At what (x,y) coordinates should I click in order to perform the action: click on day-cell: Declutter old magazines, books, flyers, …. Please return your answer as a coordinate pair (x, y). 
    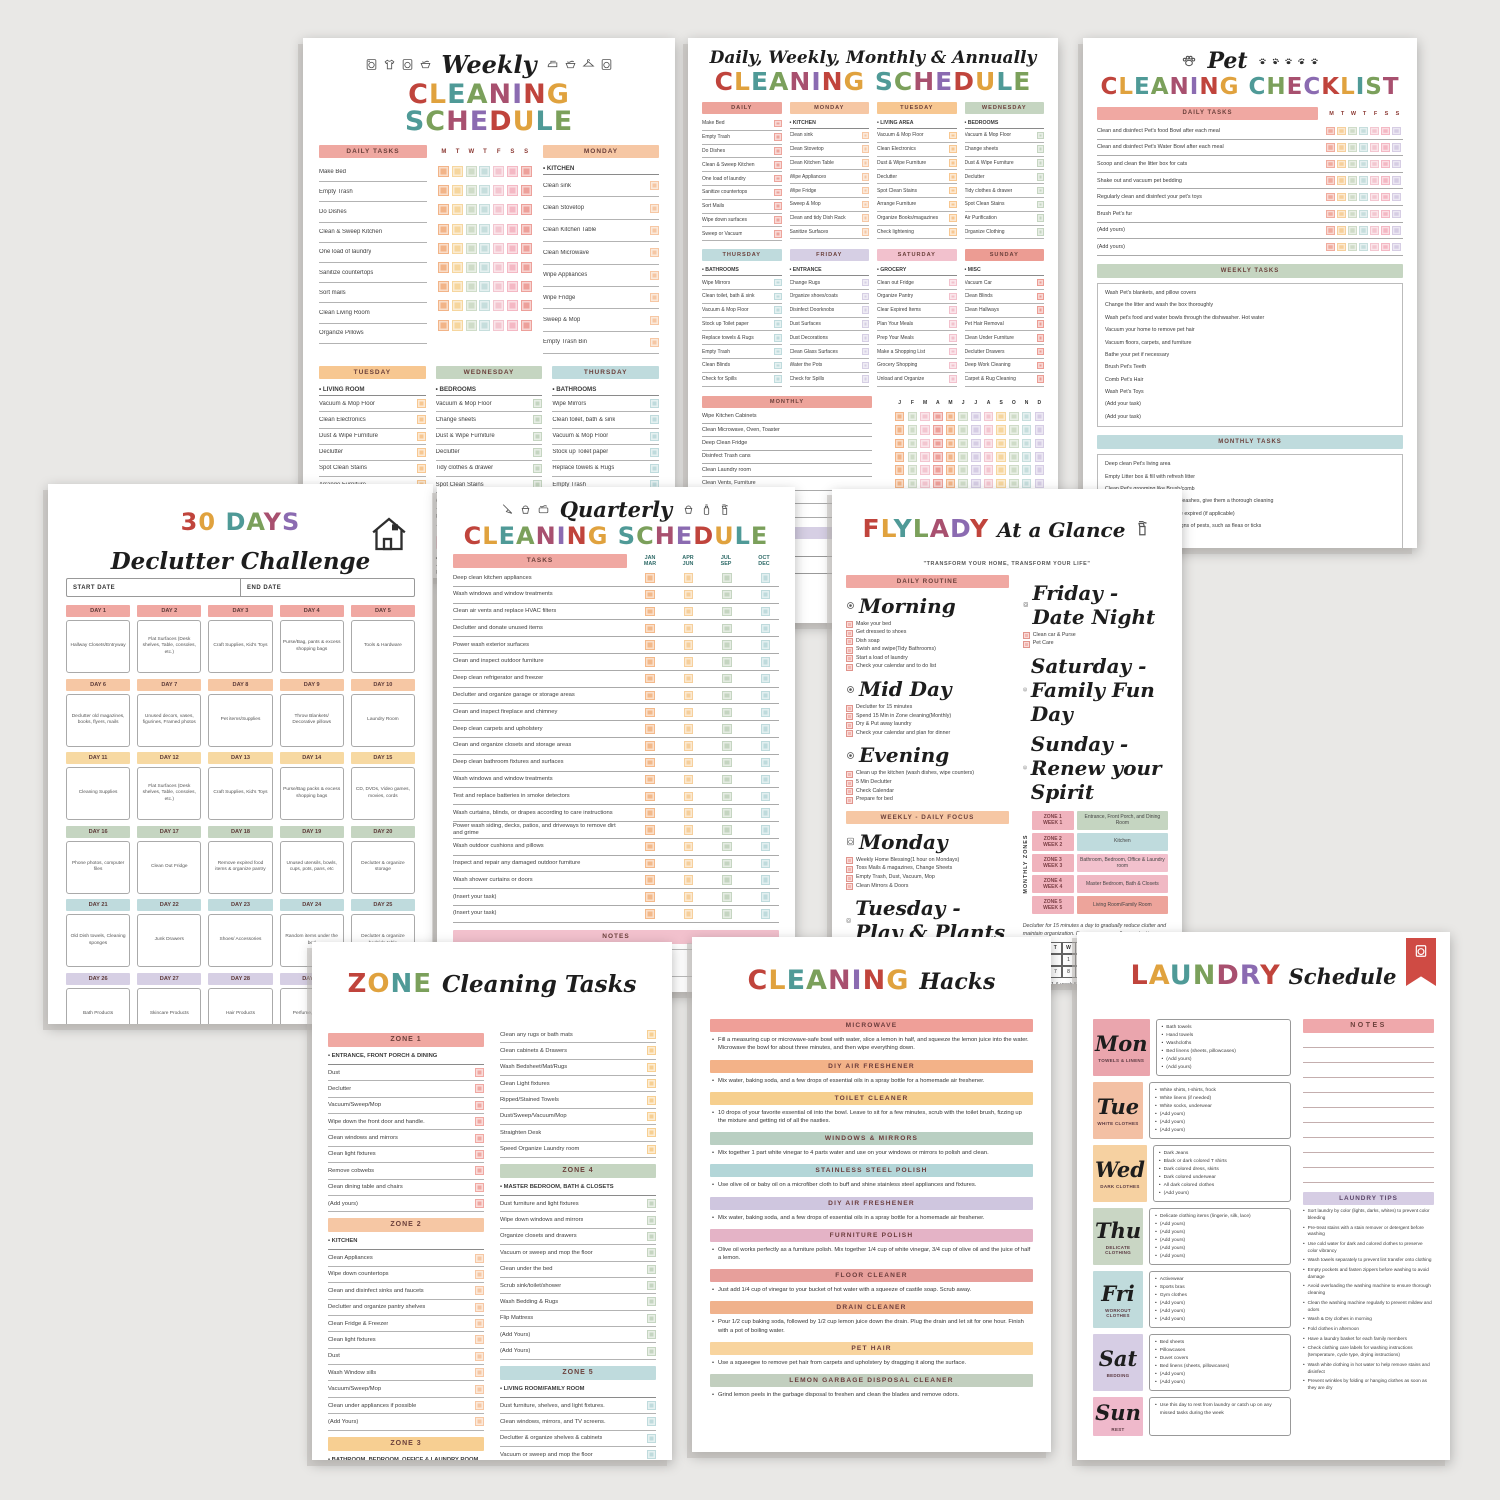
    Looking at the image, I should click on (98, 720).